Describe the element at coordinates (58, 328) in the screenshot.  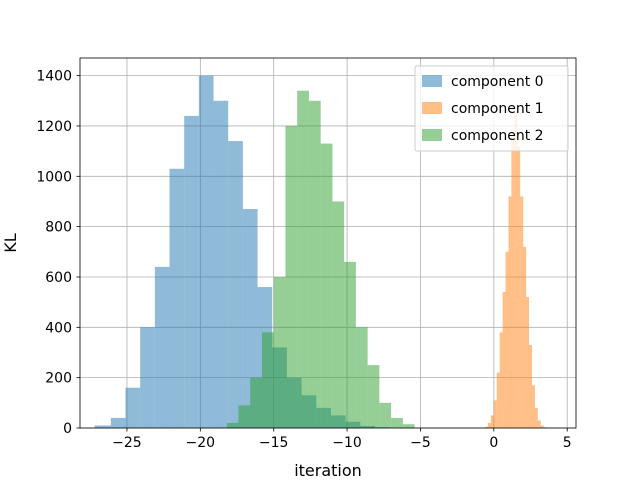
I see `y-tick-label: 400` at that location.